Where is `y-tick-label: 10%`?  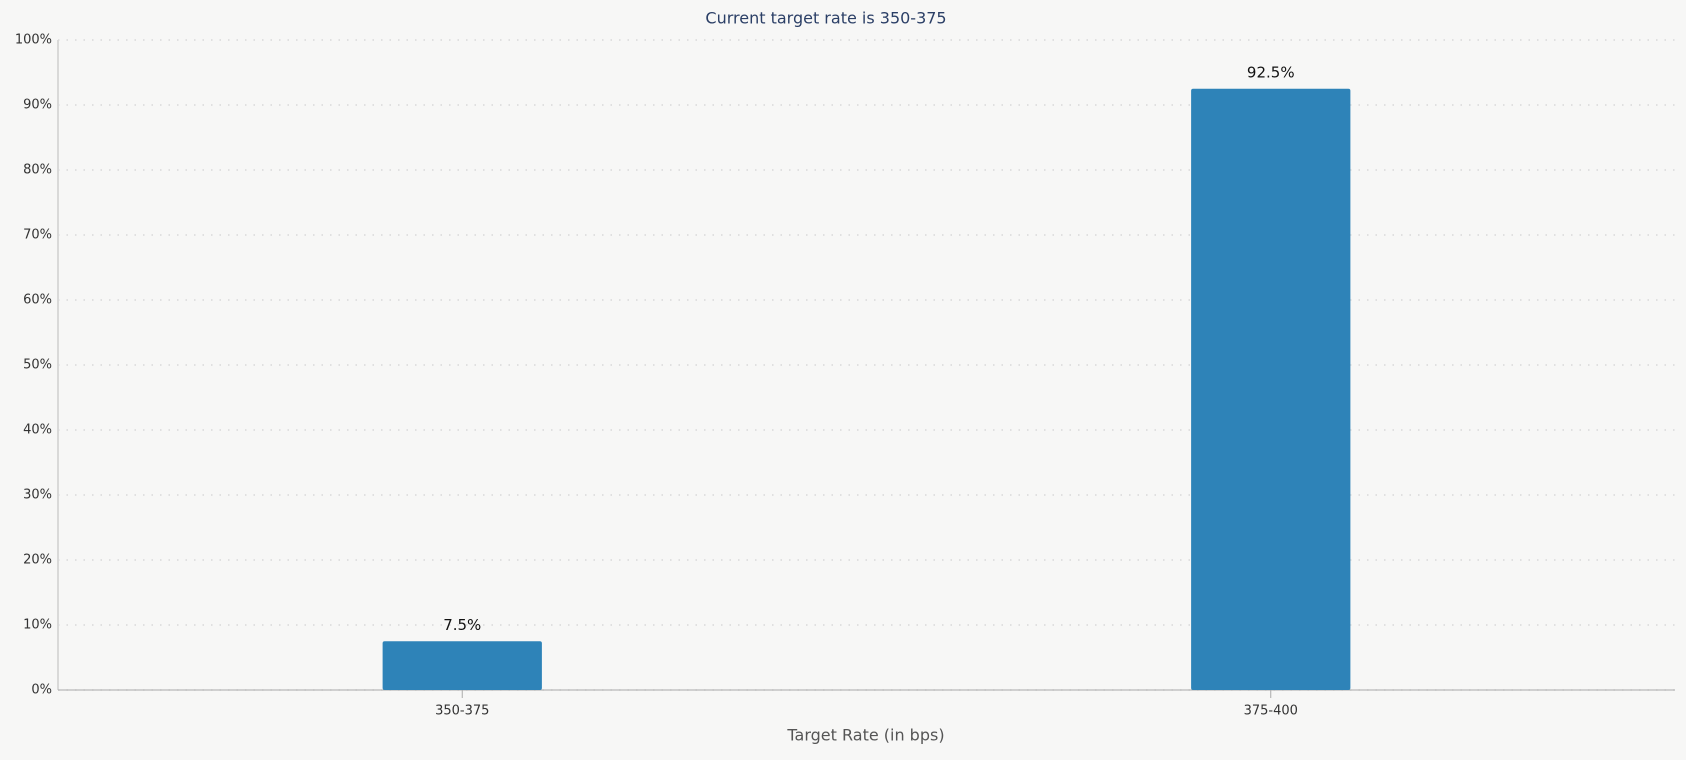 y-tick-label: 10% is located at coordinates (37, 625).